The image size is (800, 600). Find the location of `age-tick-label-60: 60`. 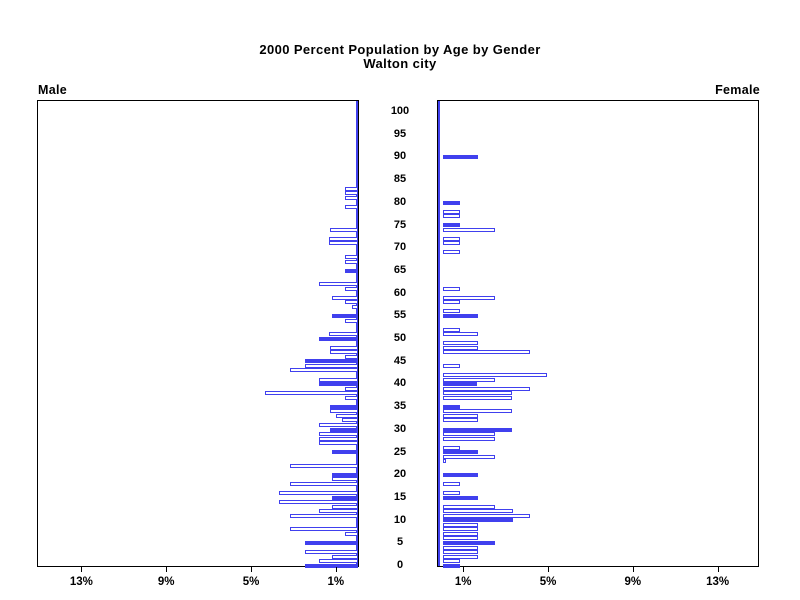

age-tick-label-60: 60 is located at coordinates (400, 292).